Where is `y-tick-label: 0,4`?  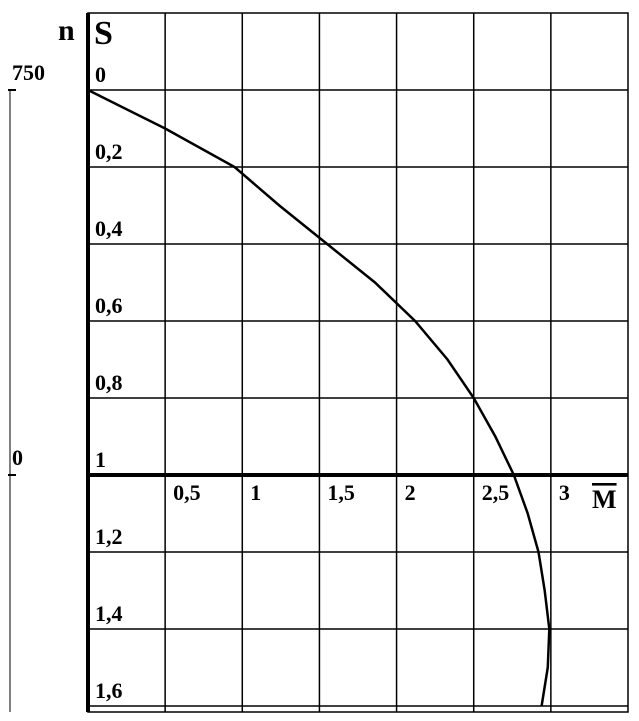 y-tick-label: 0,4 is located at coordinates (109, 228).